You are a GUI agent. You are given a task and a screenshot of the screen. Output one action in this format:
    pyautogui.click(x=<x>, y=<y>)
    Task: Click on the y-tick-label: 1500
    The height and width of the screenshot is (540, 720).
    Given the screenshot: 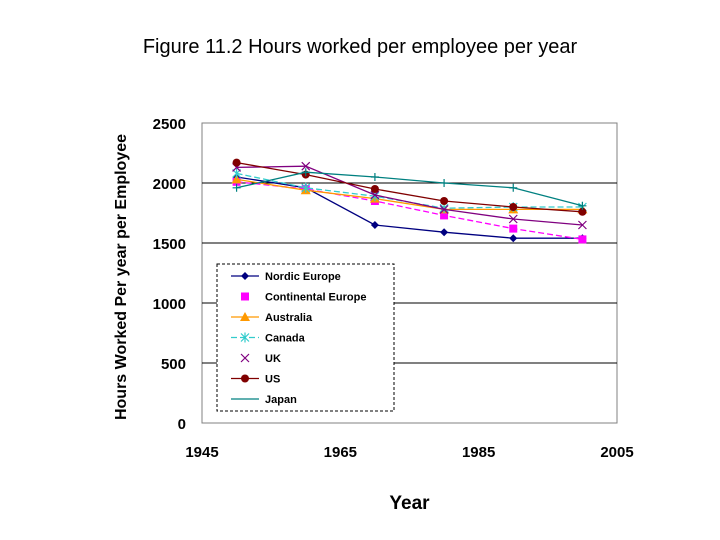 What is the action you would take?
    pyautogui.click(x=169, y=244)
    